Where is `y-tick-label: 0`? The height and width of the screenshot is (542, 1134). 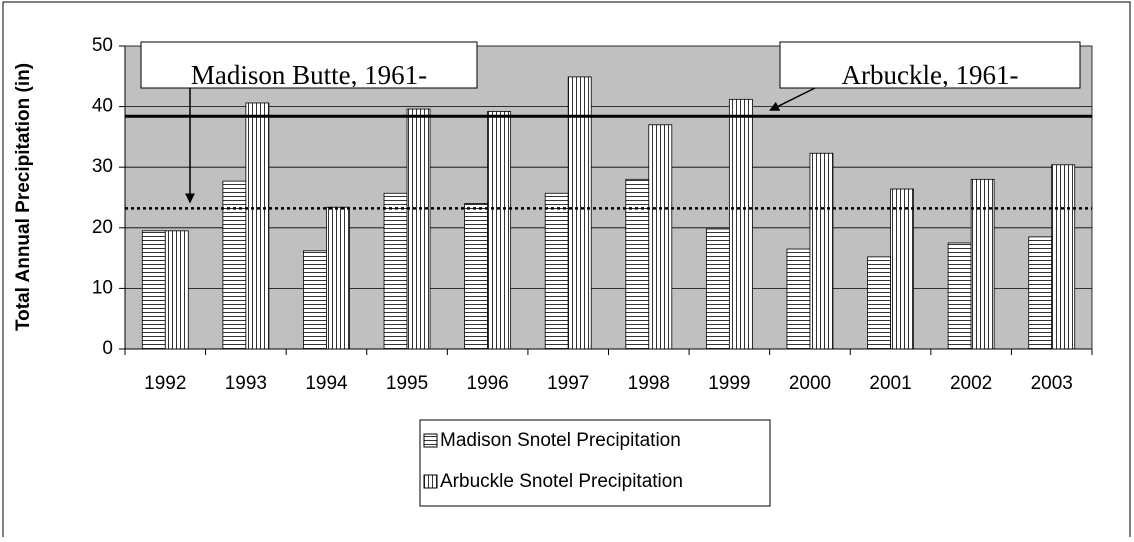 y-tick-label: 0 is located at coordinates (107, 348).